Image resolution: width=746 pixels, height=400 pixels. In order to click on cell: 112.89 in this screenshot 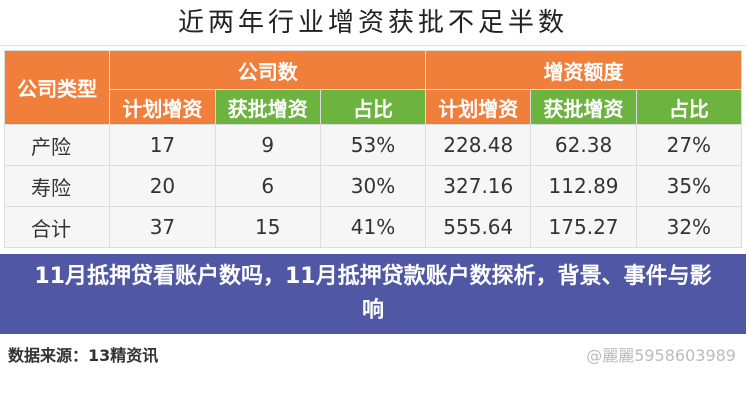, I will do `click(583, 186)`.